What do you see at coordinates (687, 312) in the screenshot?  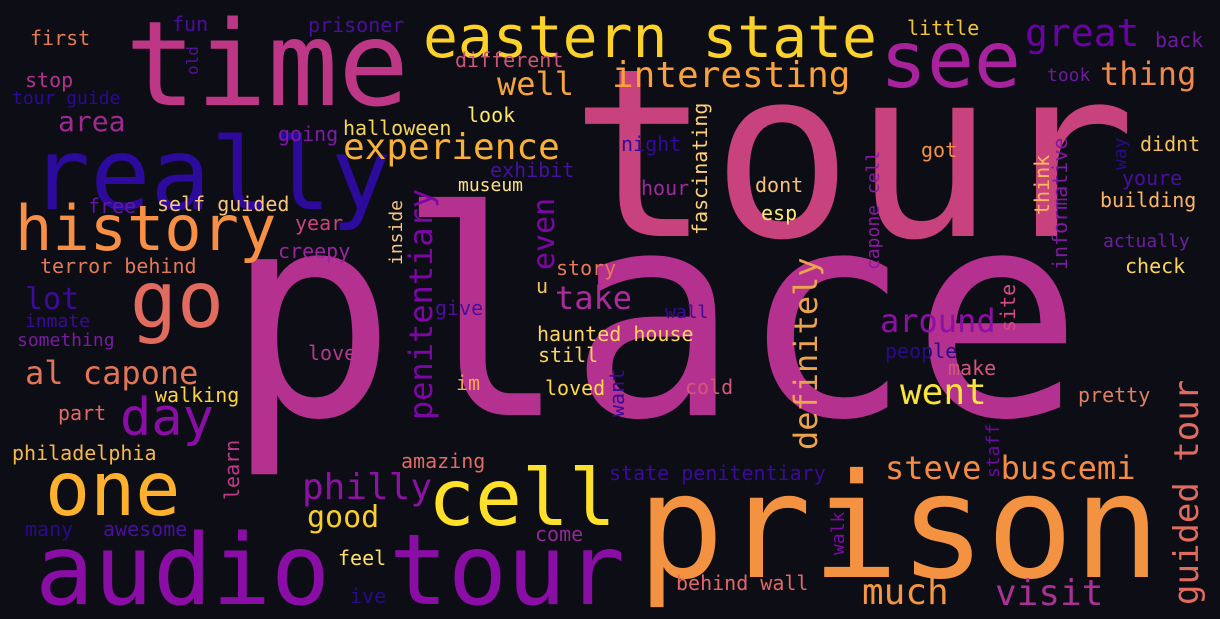 I see `word-wall: wall` at bounding box center [687, 312].